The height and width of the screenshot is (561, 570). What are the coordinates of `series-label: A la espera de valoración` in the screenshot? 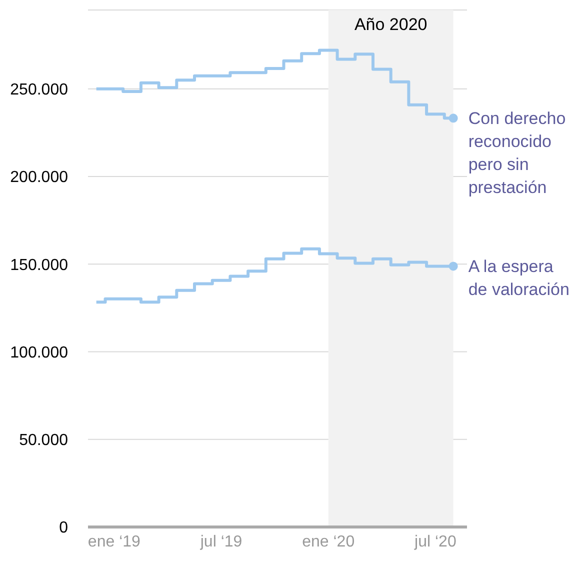 It's located at (519, 278).